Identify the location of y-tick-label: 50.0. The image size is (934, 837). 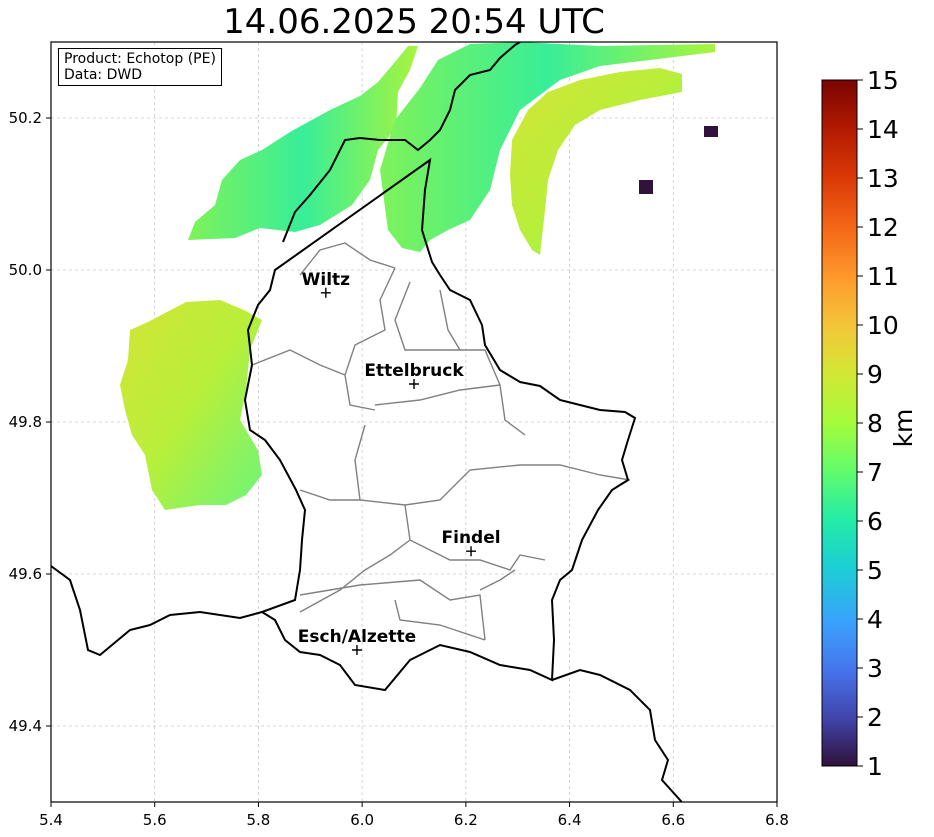
(25, 270).